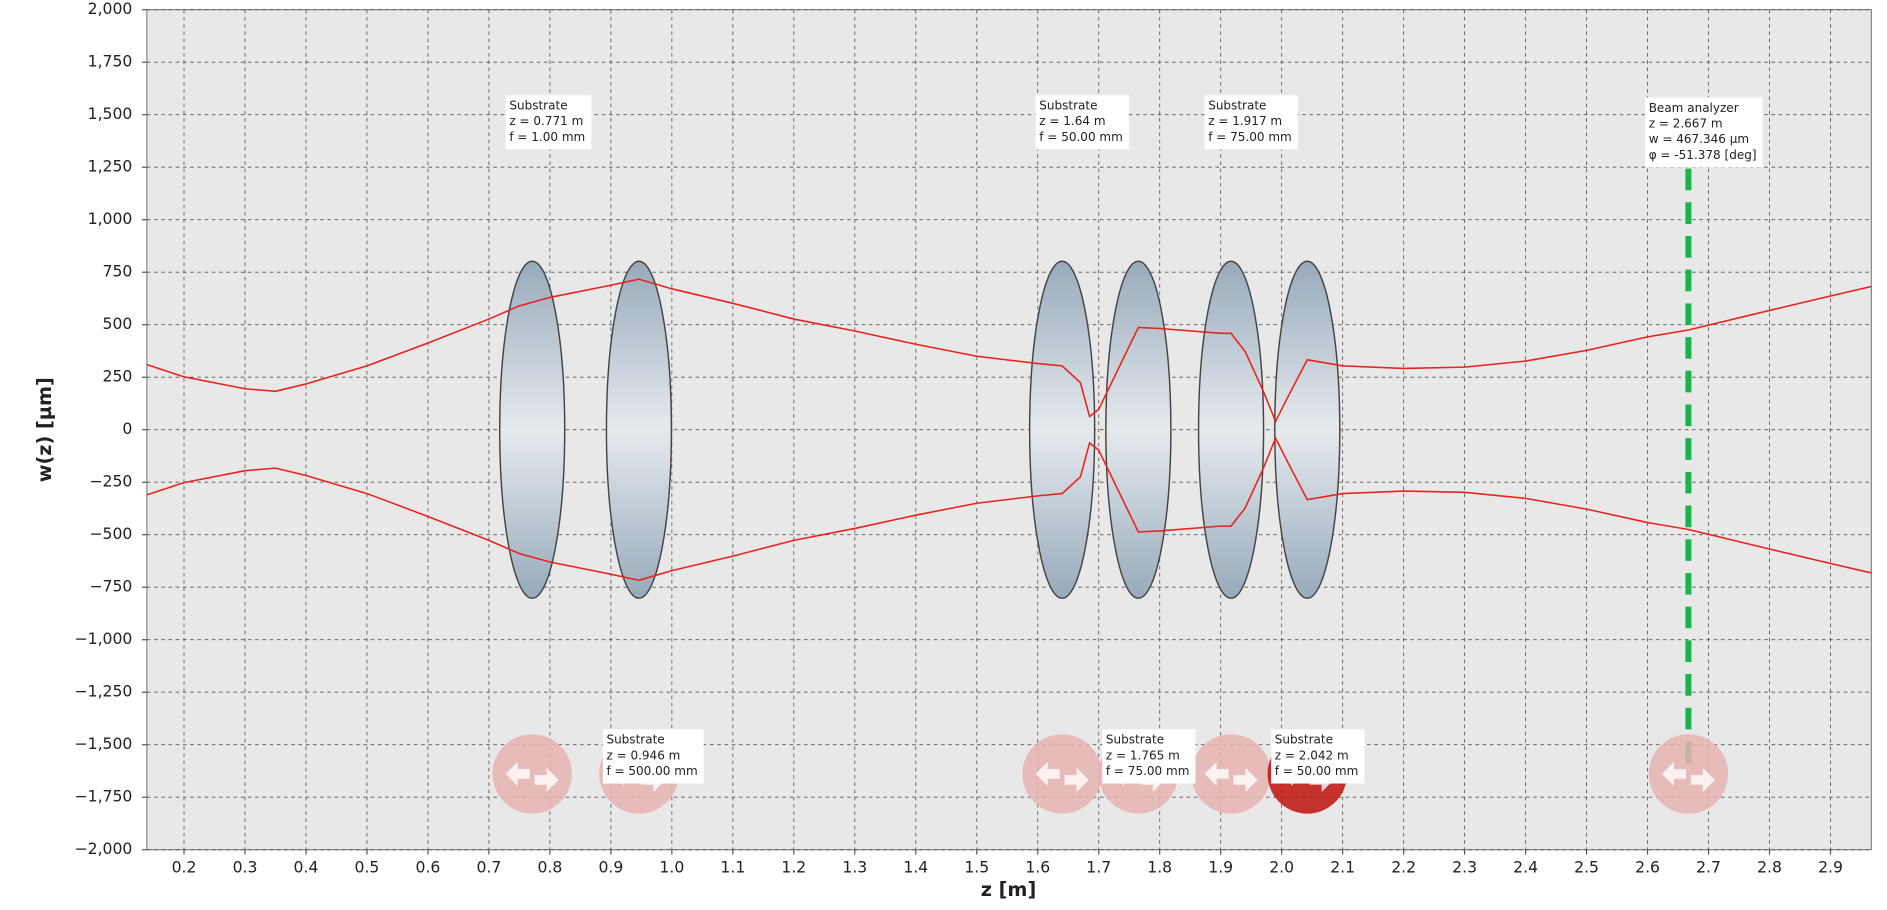 This screenshot has height=910, width=1887. I want to click on x-tick-label: 0.3, so click(245, 866).